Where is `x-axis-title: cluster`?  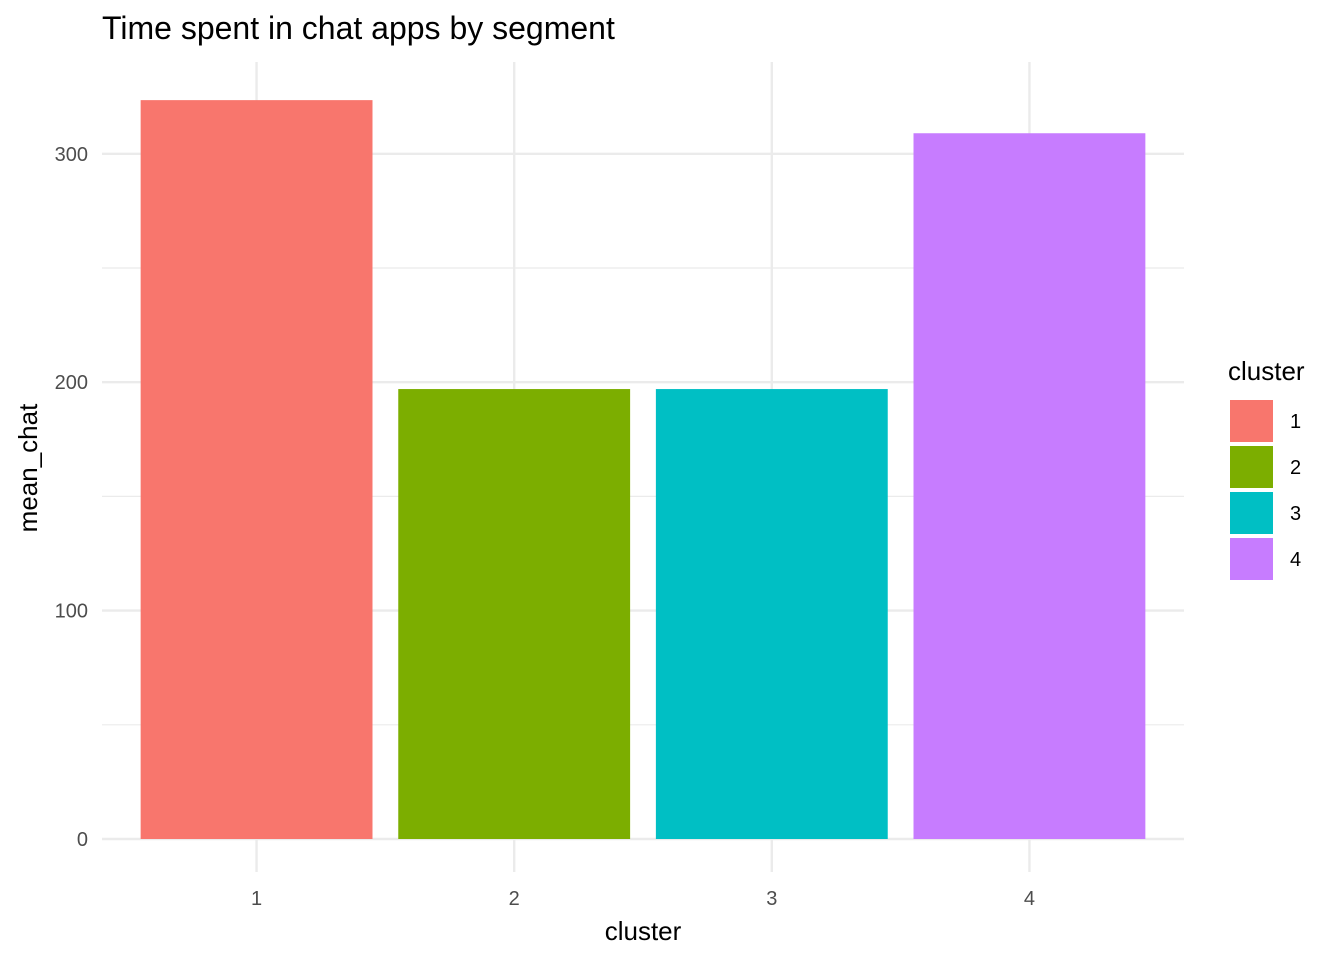 x-axis-title: cluster is located at coordinates (643, 931).